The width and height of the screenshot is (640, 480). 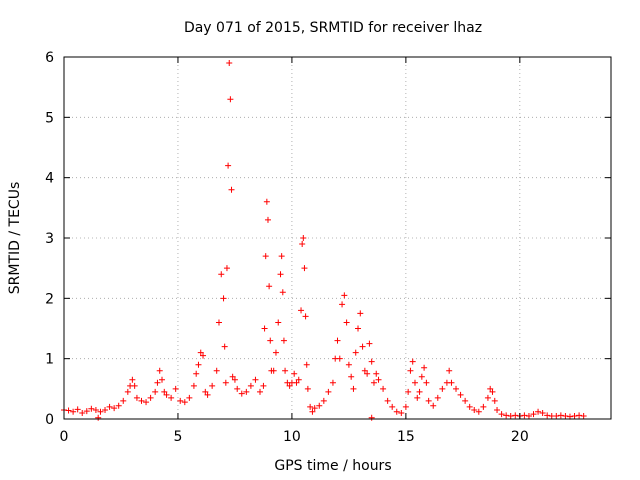 What do you see at coordinates (49, 239) in the screenshot?
I see `y-tick-label: 3` at bounding box center [49, 239].